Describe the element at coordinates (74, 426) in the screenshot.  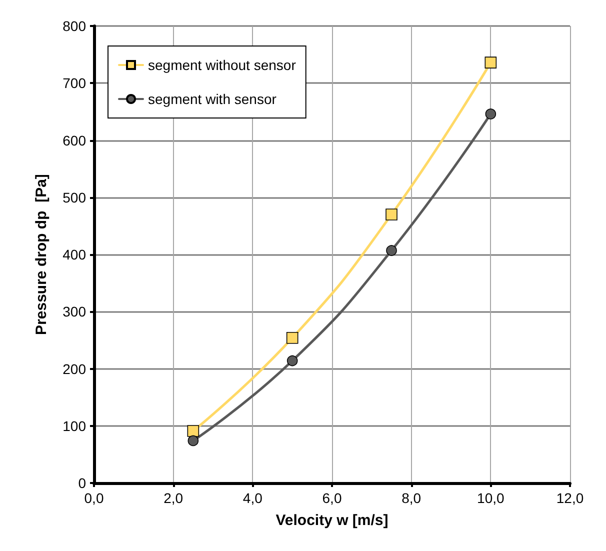
I see `y-tick-label: 100` at that location.